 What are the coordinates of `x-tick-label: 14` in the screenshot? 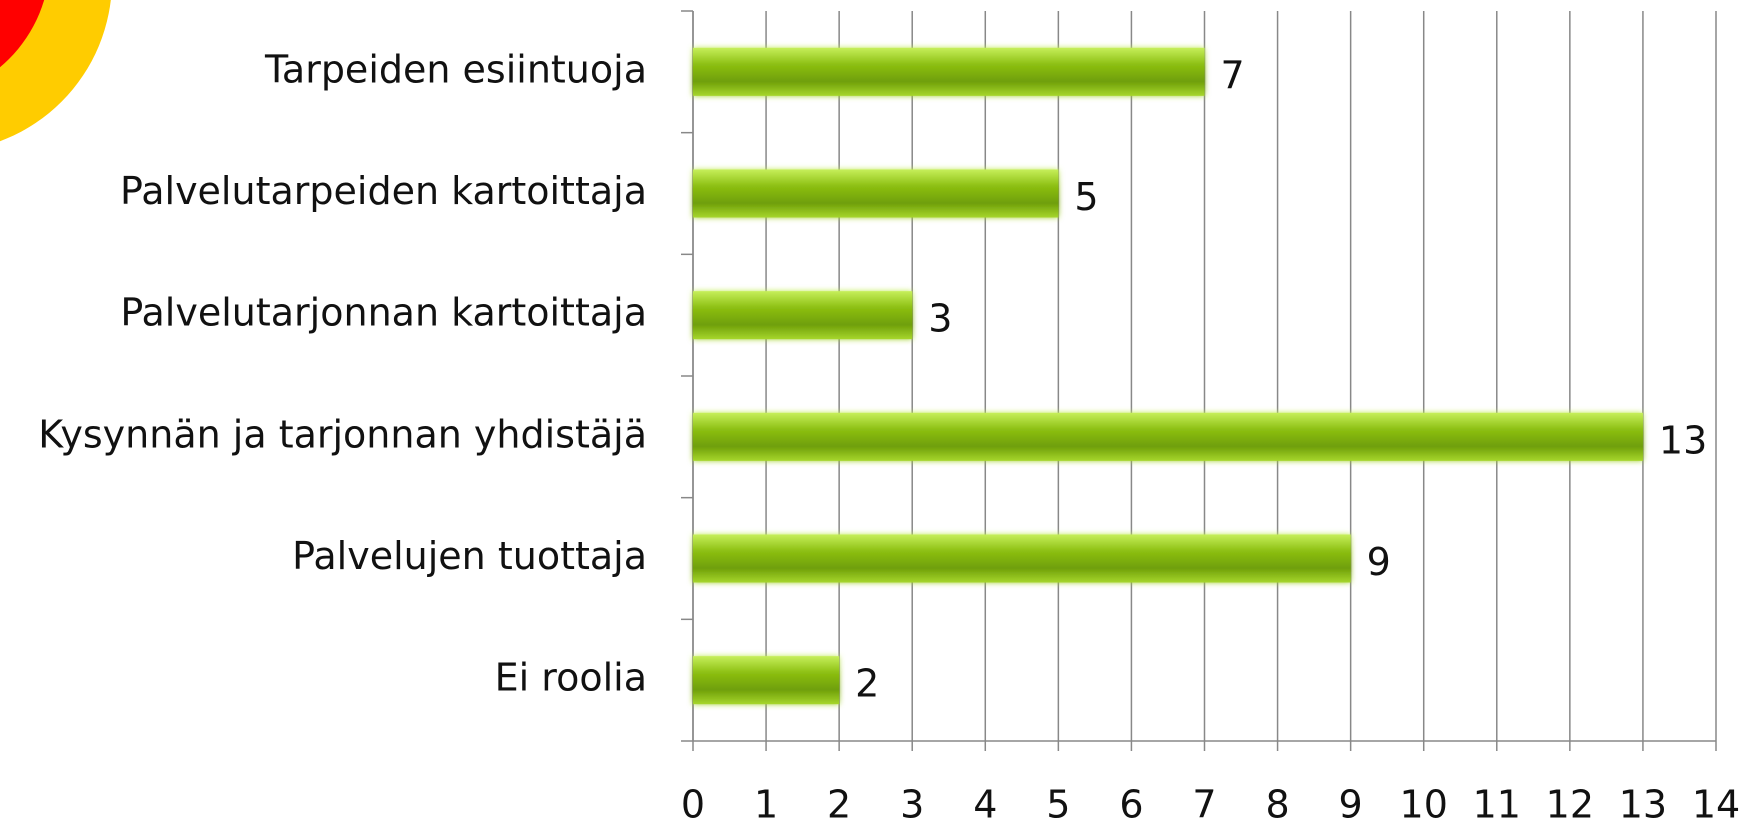 It's located at (1716, 805).